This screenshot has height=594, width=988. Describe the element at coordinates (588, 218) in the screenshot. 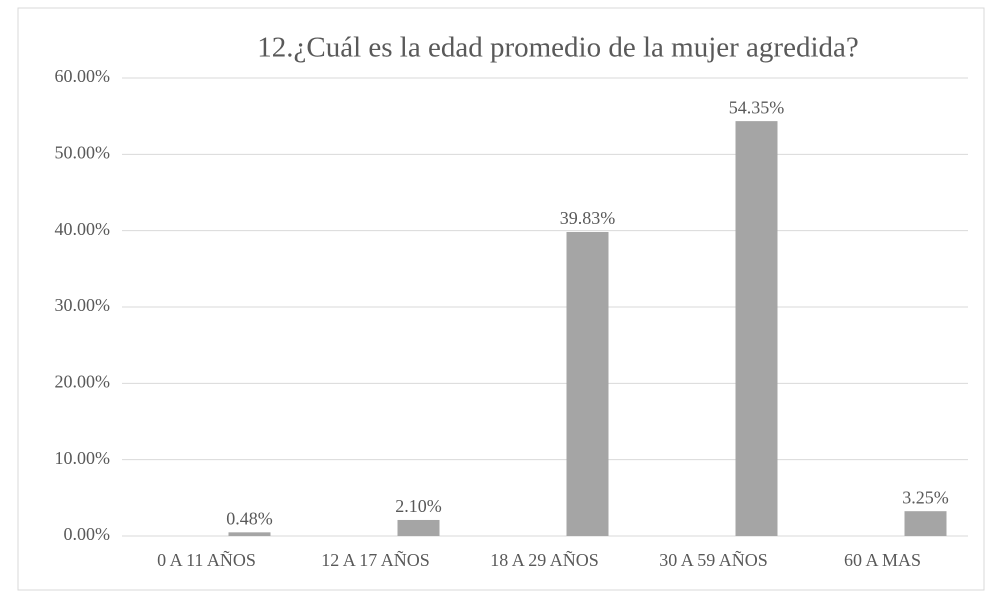

I see `data-label: 39.83%` at that location.